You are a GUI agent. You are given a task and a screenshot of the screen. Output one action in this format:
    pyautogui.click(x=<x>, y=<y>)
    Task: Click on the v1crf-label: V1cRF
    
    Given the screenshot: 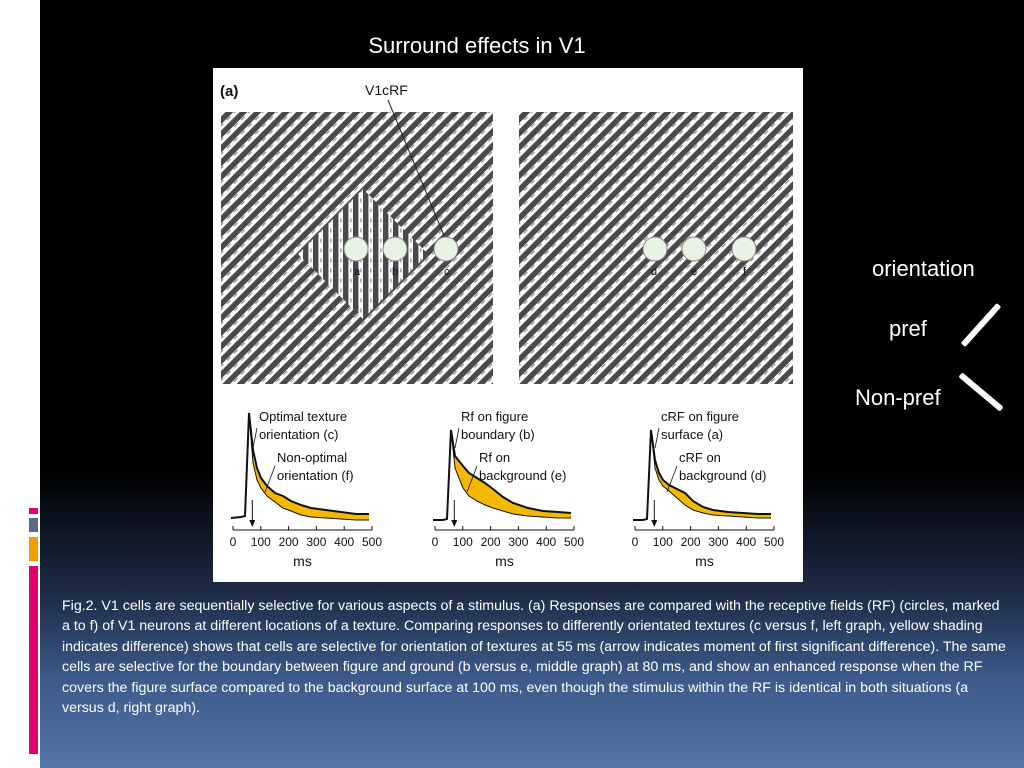 What is the action you would take?
    pyautogui.click(x=386, y=90)
    